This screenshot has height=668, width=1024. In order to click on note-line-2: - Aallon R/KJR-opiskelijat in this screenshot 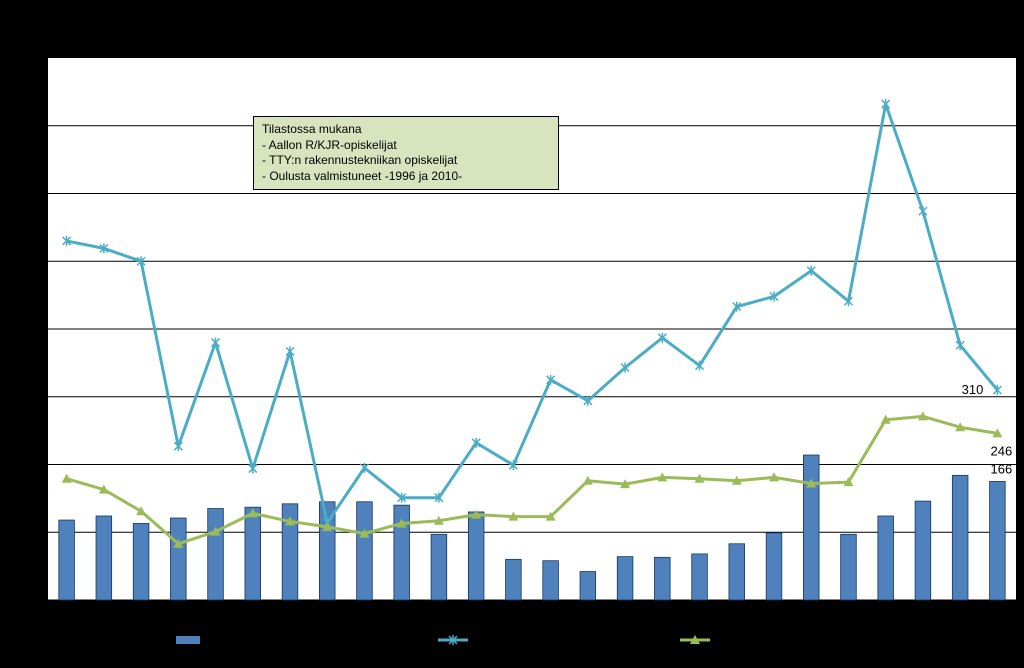, I will do `click(329, 144)`.